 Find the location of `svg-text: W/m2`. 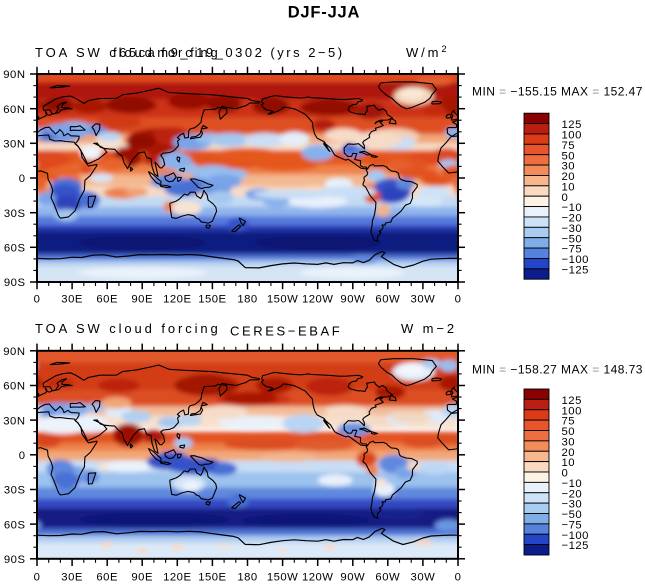

svg-text: W/m2 is located at coordinates (428, 52).